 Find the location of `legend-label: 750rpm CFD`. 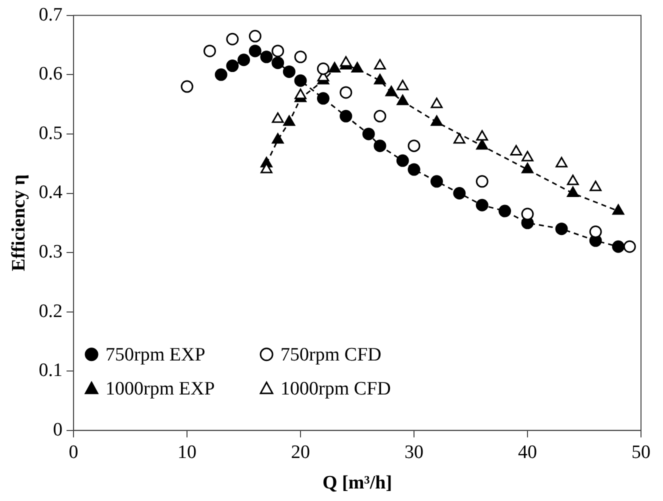

legend-label: 750rpm CFD is located at coordinates (331, 355).